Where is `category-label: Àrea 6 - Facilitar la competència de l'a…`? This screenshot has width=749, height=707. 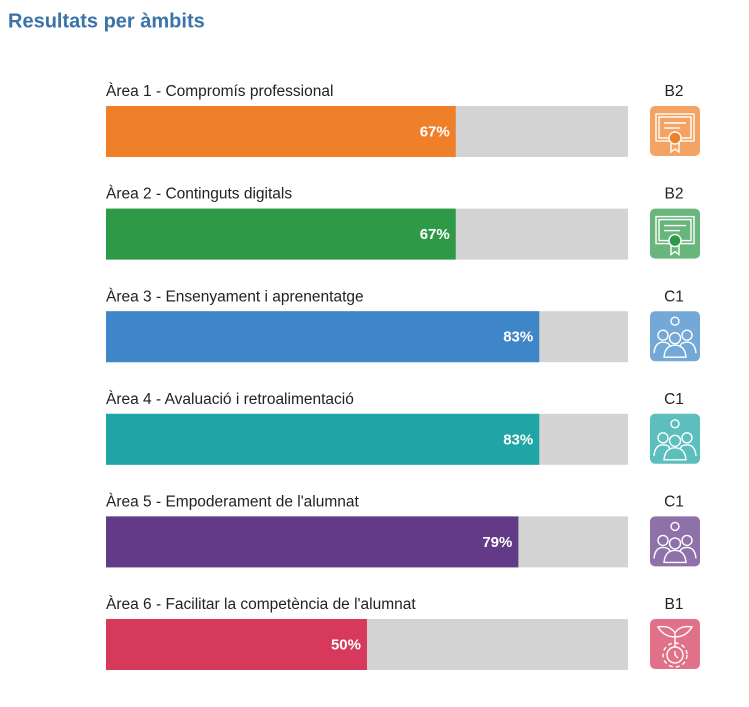
category-label: Àrea 6 - Facilitar la competència de l'a… is located at coordinates (261, 604).